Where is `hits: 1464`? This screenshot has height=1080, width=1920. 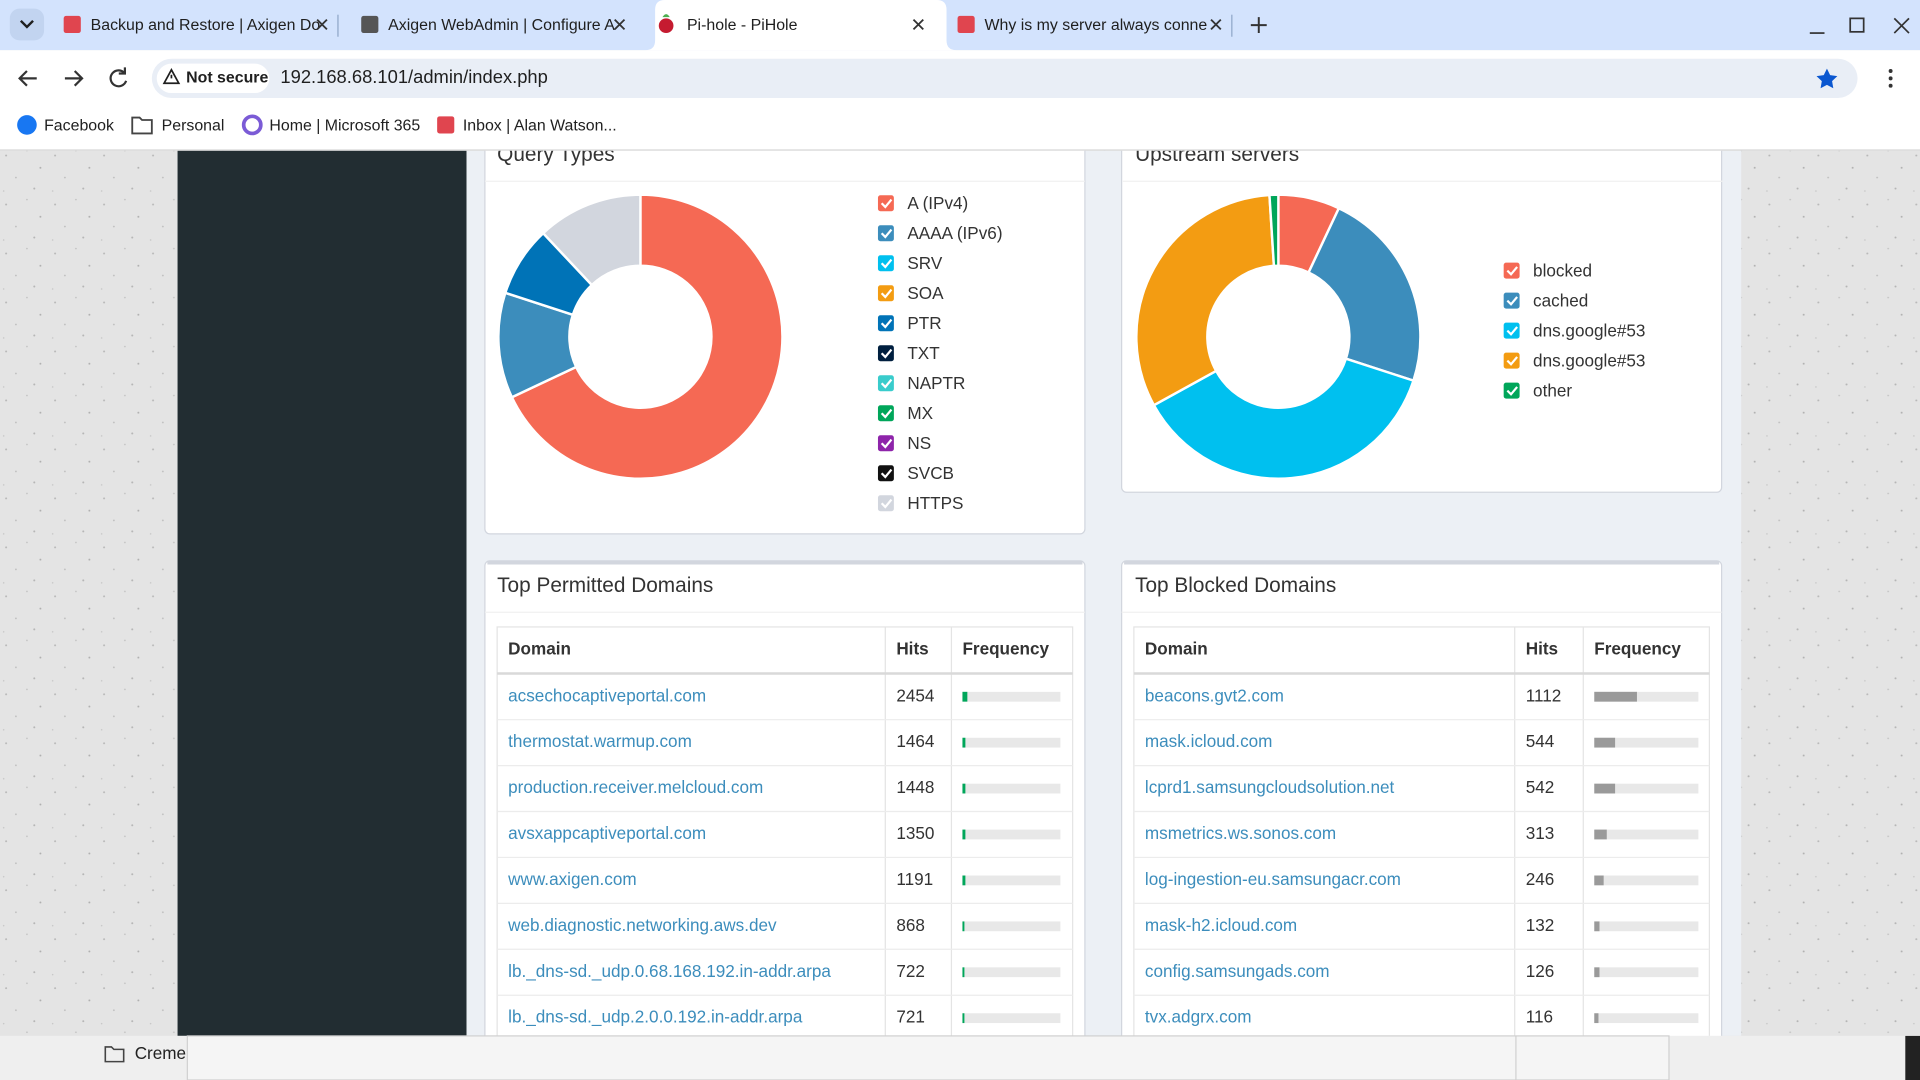 hits: 1464 is located at coordinates (915, 741).